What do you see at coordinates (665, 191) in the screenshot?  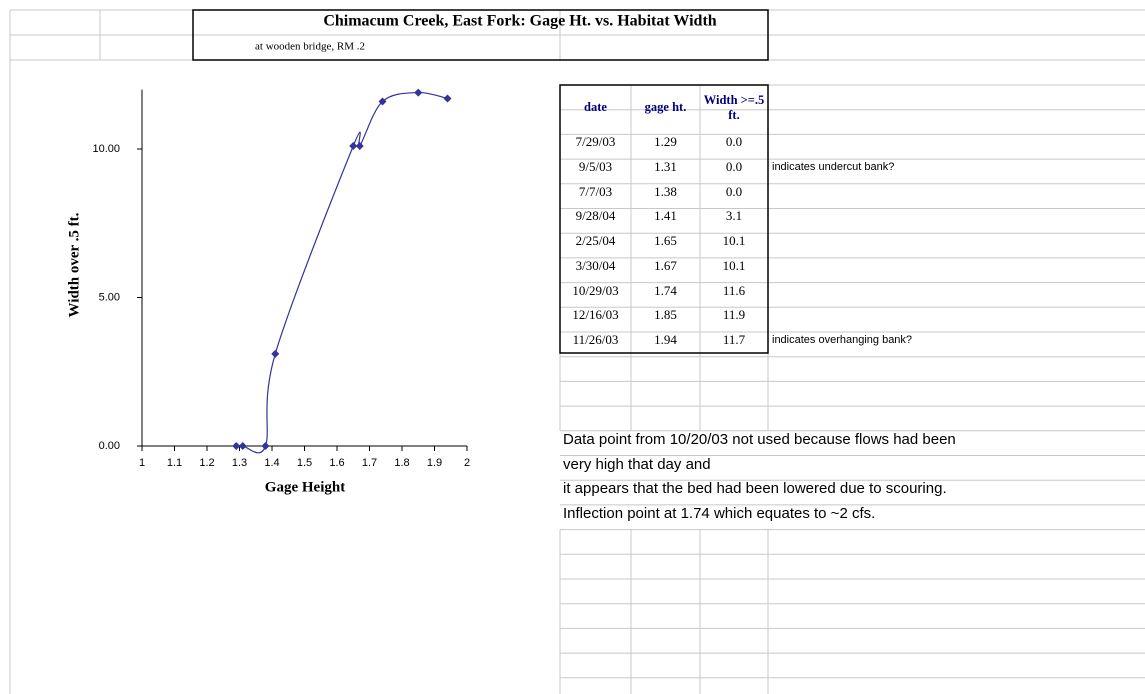 I see `table-cell: 1.38` at bounding box center [665, 191].